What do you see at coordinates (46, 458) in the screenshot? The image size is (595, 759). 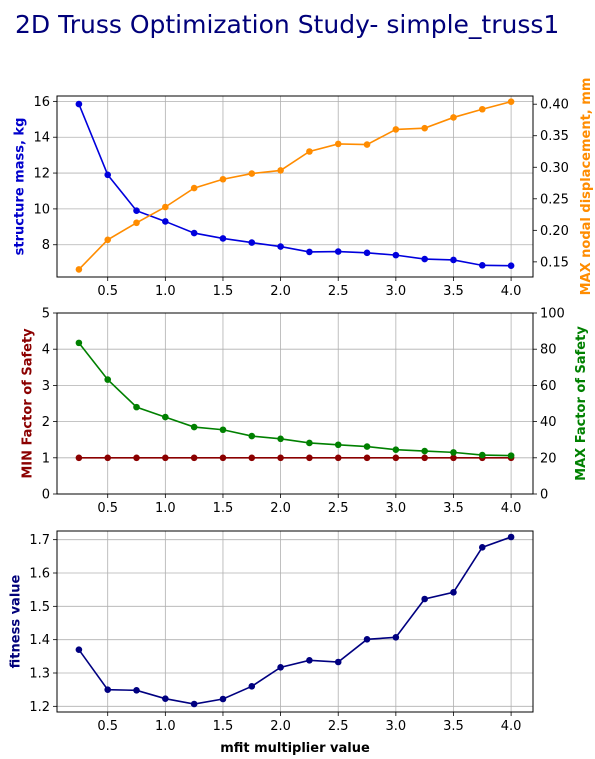 I see `chart2-ytick-left-label: 1` at bounding box center [46, 458].